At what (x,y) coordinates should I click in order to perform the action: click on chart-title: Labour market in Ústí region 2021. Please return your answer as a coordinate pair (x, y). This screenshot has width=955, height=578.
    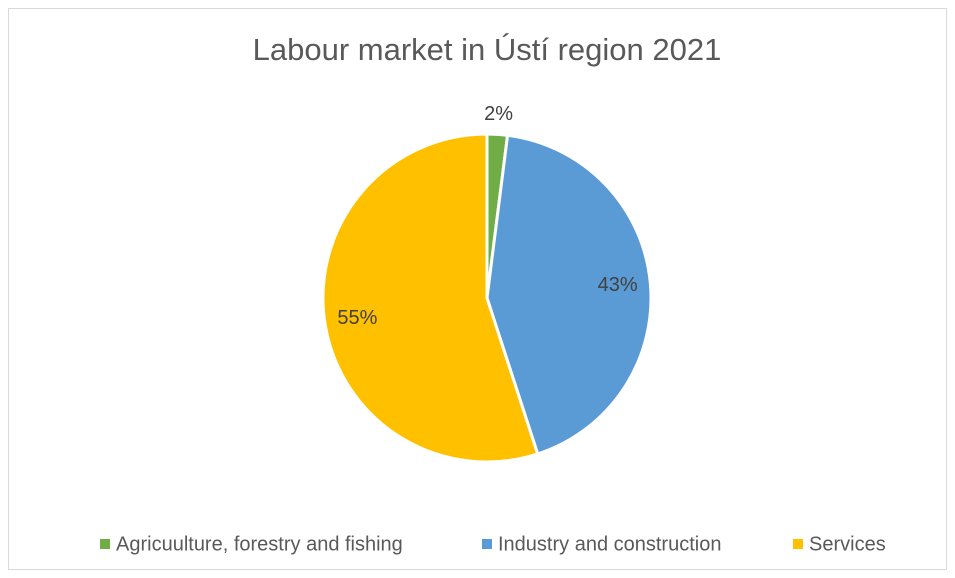
    Looking at the image, I should click on (487, 49).